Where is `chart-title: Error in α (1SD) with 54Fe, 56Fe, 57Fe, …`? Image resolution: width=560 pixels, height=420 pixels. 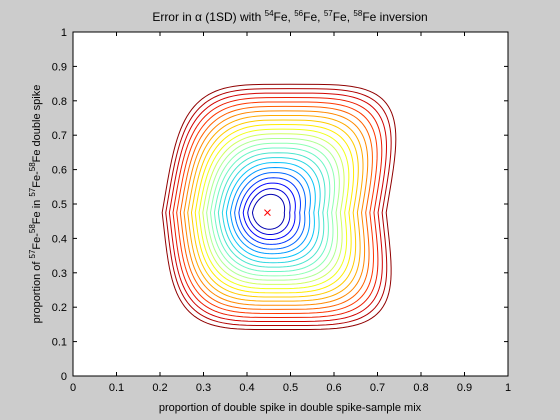
chart-title: Error in α (1SD) with 54Fe, 56Fe, 57Fe, … is located at coordinates (289, 16).